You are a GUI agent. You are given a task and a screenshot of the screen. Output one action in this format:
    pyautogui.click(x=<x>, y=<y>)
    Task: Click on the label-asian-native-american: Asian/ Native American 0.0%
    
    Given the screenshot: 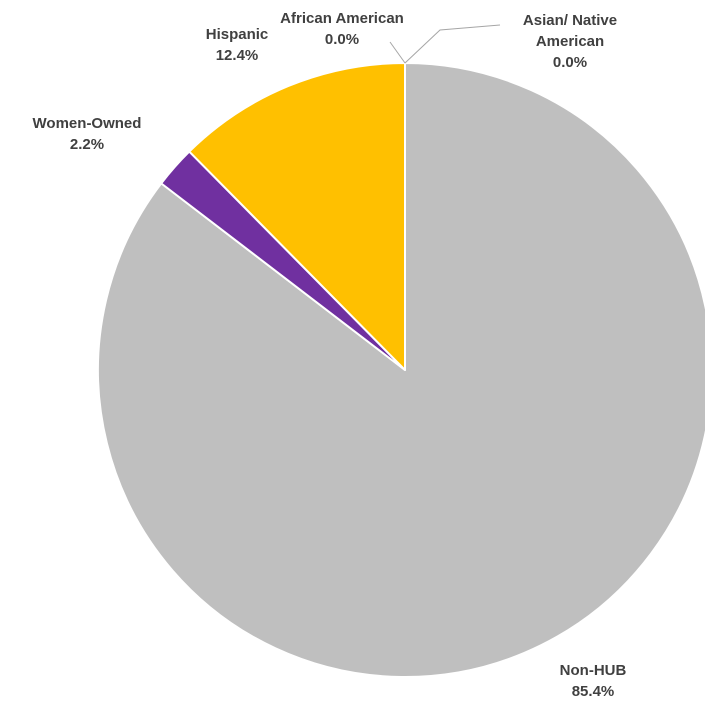 What is the action you would take?
    pyautogui.click(x=570, y=41)
    